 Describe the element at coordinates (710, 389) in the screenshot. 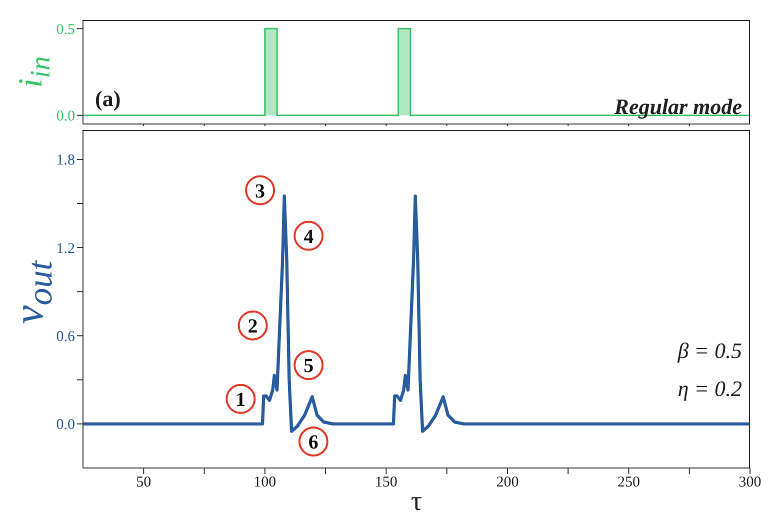

I see `annotation: η = 0.2` at that location.